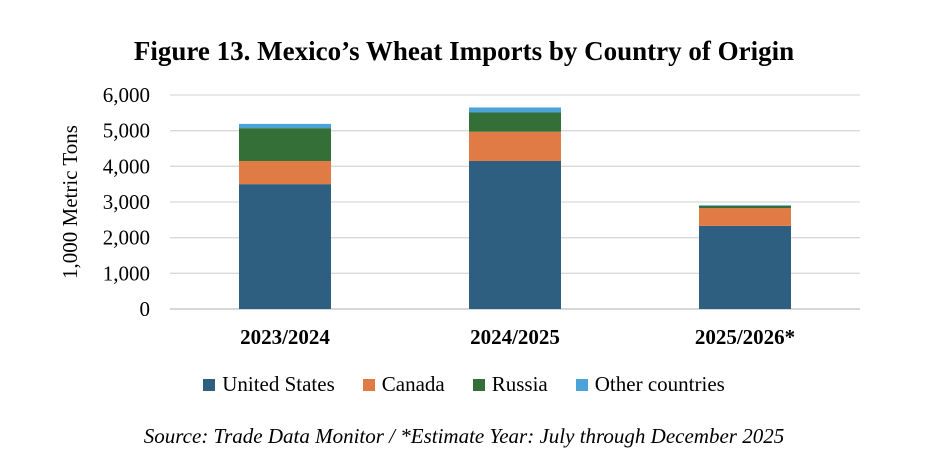  I want to click on y-axis-ticks: 0 1,000 2,000 3,000 4,000 5,000 6,000, so click(126, 202).